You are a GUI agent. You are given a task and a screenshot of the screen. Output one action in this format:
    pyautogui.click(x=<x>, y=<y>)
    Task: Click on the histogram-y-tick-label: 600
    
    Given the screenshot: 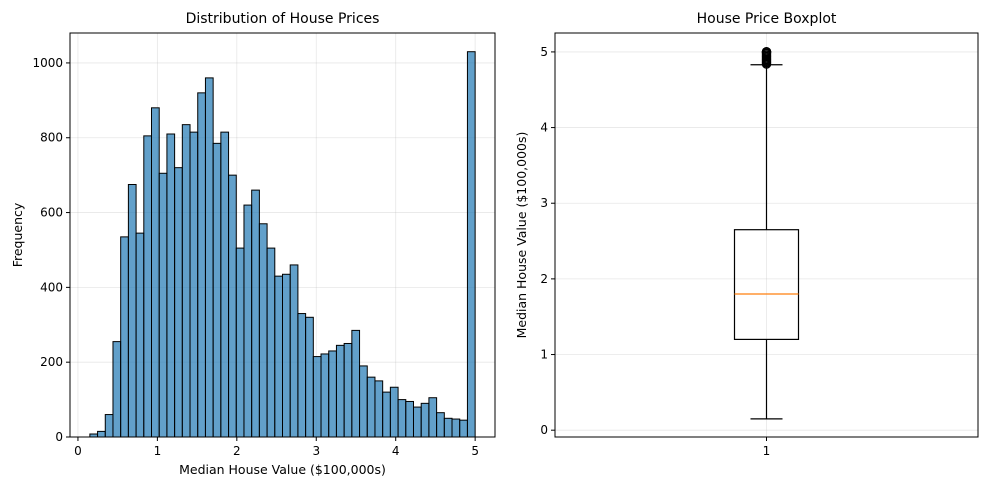 What is the action you would take?
    pyautogui.click(x=51, y=213)
    